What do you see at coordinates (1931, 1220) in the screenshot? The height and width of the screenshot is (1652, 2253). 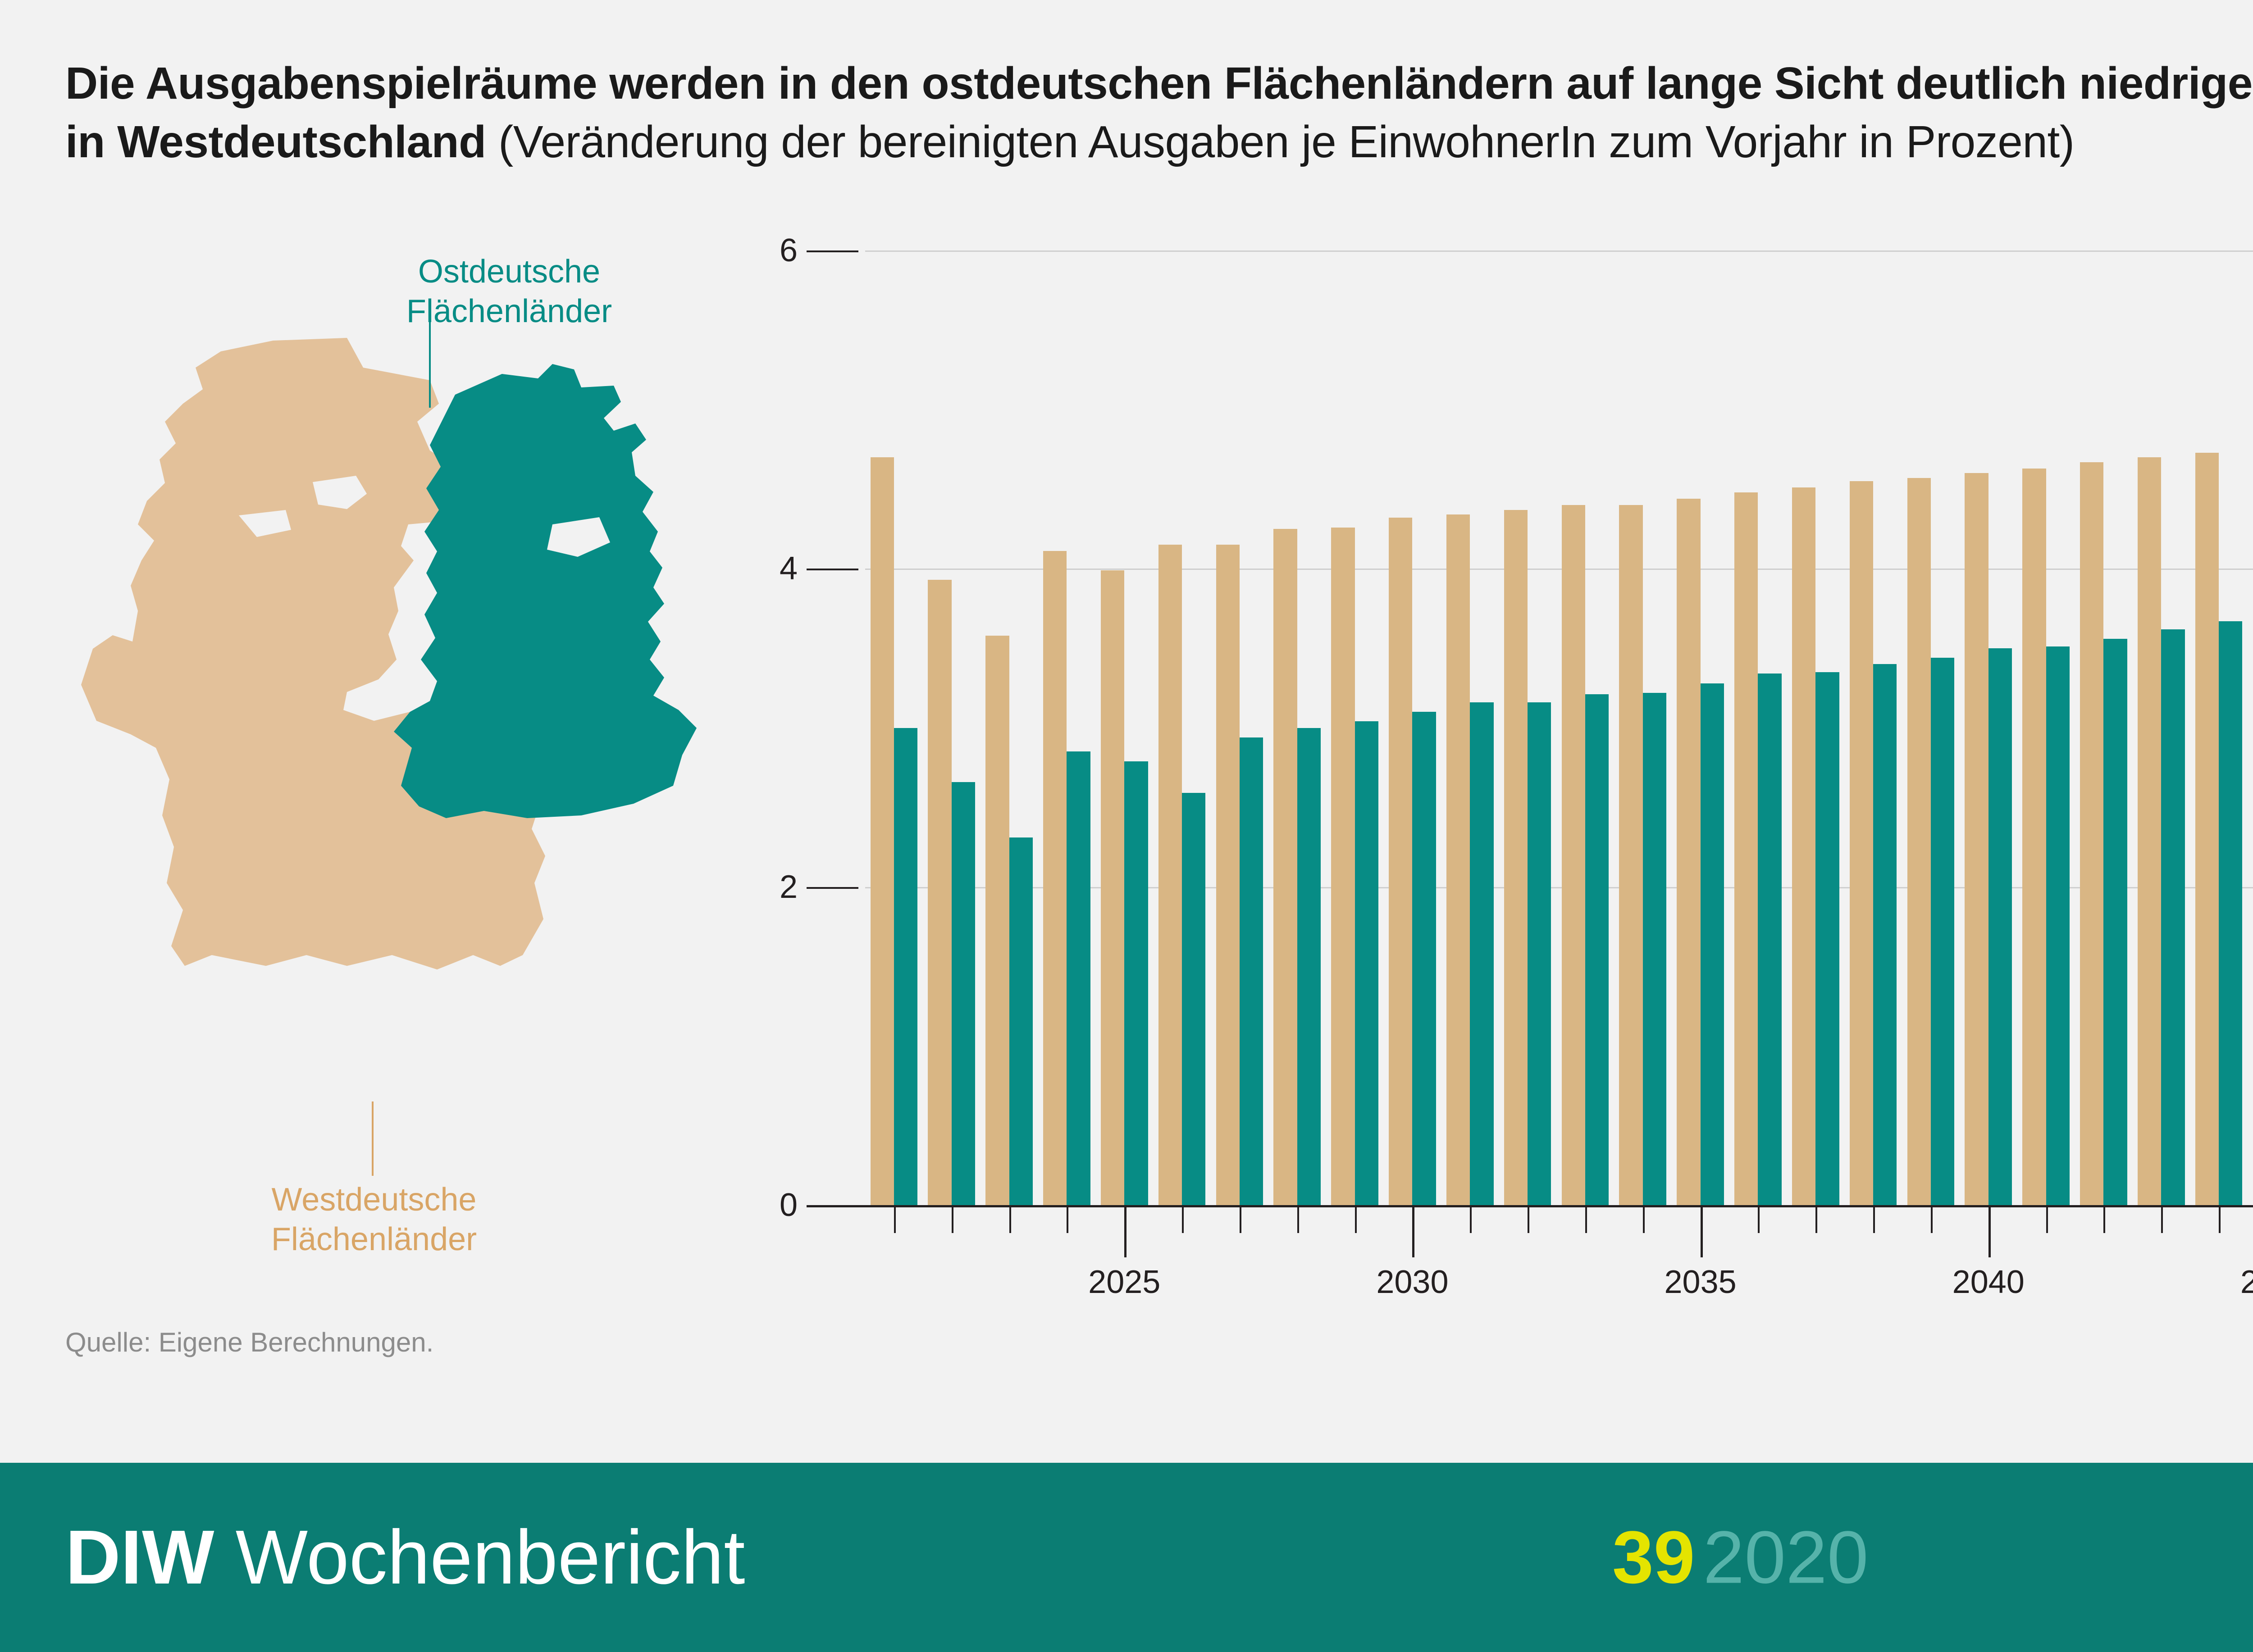 I see `x-tick-2039` at bounding box center [1931, 1220].